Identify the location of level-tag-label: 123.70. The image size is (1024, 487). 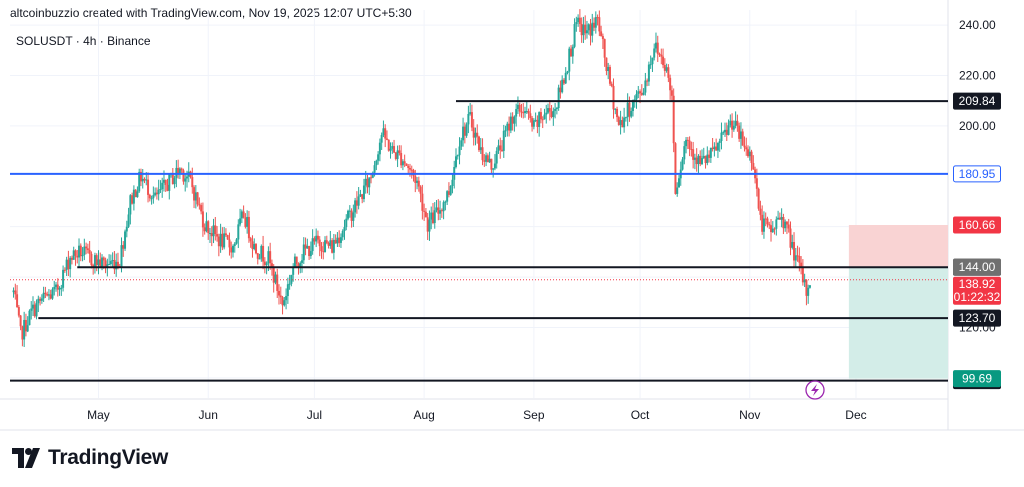
(977, 318).